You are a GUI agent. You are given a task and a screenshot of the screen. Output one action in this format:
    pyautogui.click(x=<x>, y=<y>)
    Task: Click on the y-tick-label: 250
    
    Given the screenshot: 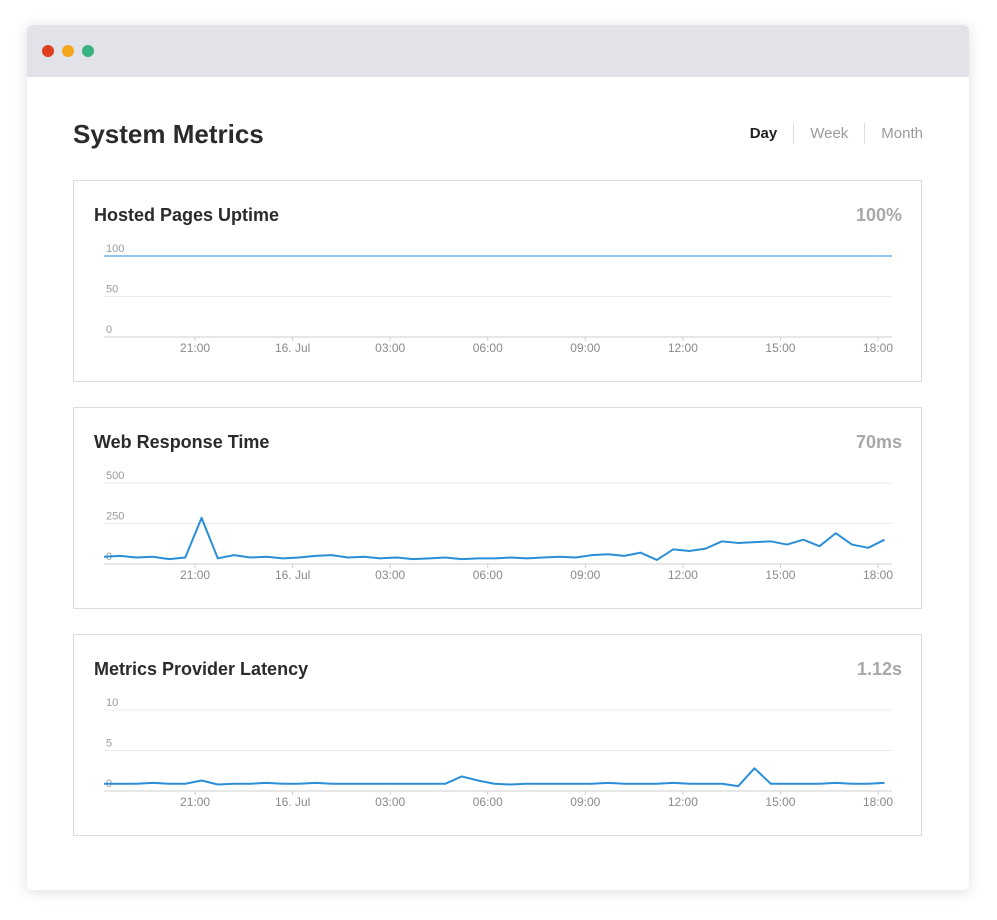 What is the action you would take?
    pyautogui.click(x=115, y=517)
    